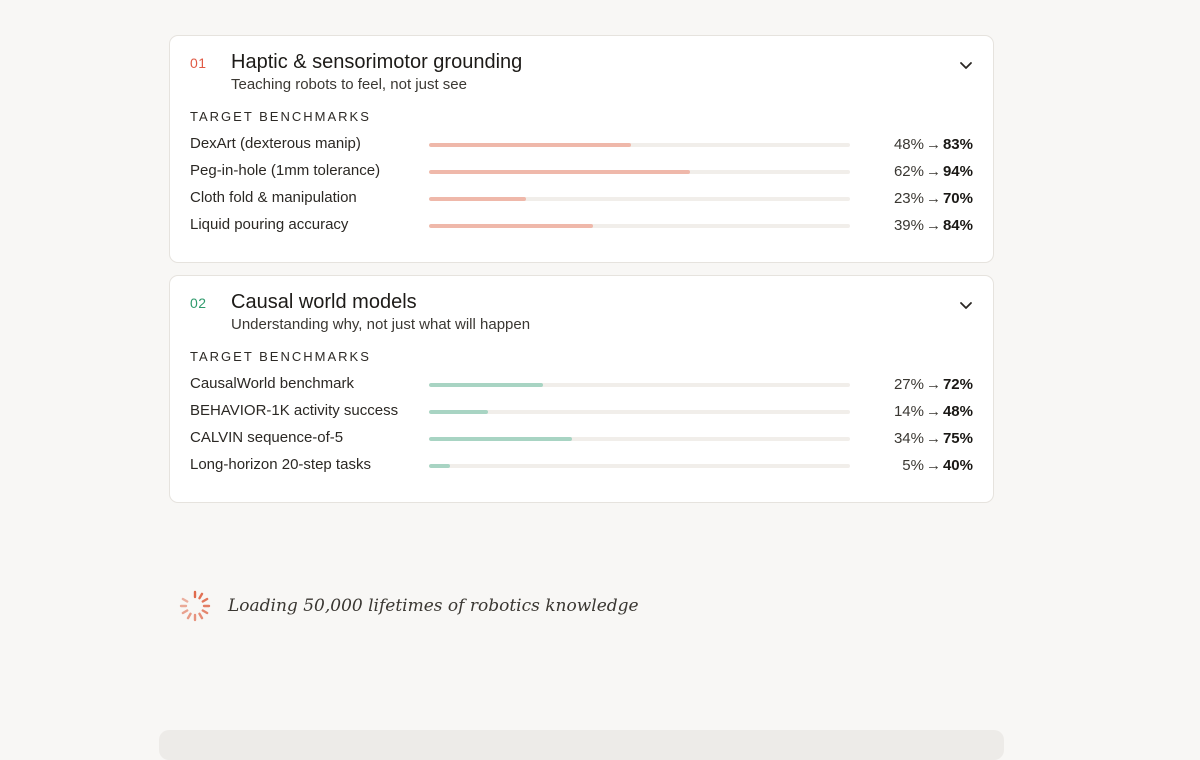 This screenshot has width=1200, height=760. I want to click on current-value: 48%, so click(908, 144).